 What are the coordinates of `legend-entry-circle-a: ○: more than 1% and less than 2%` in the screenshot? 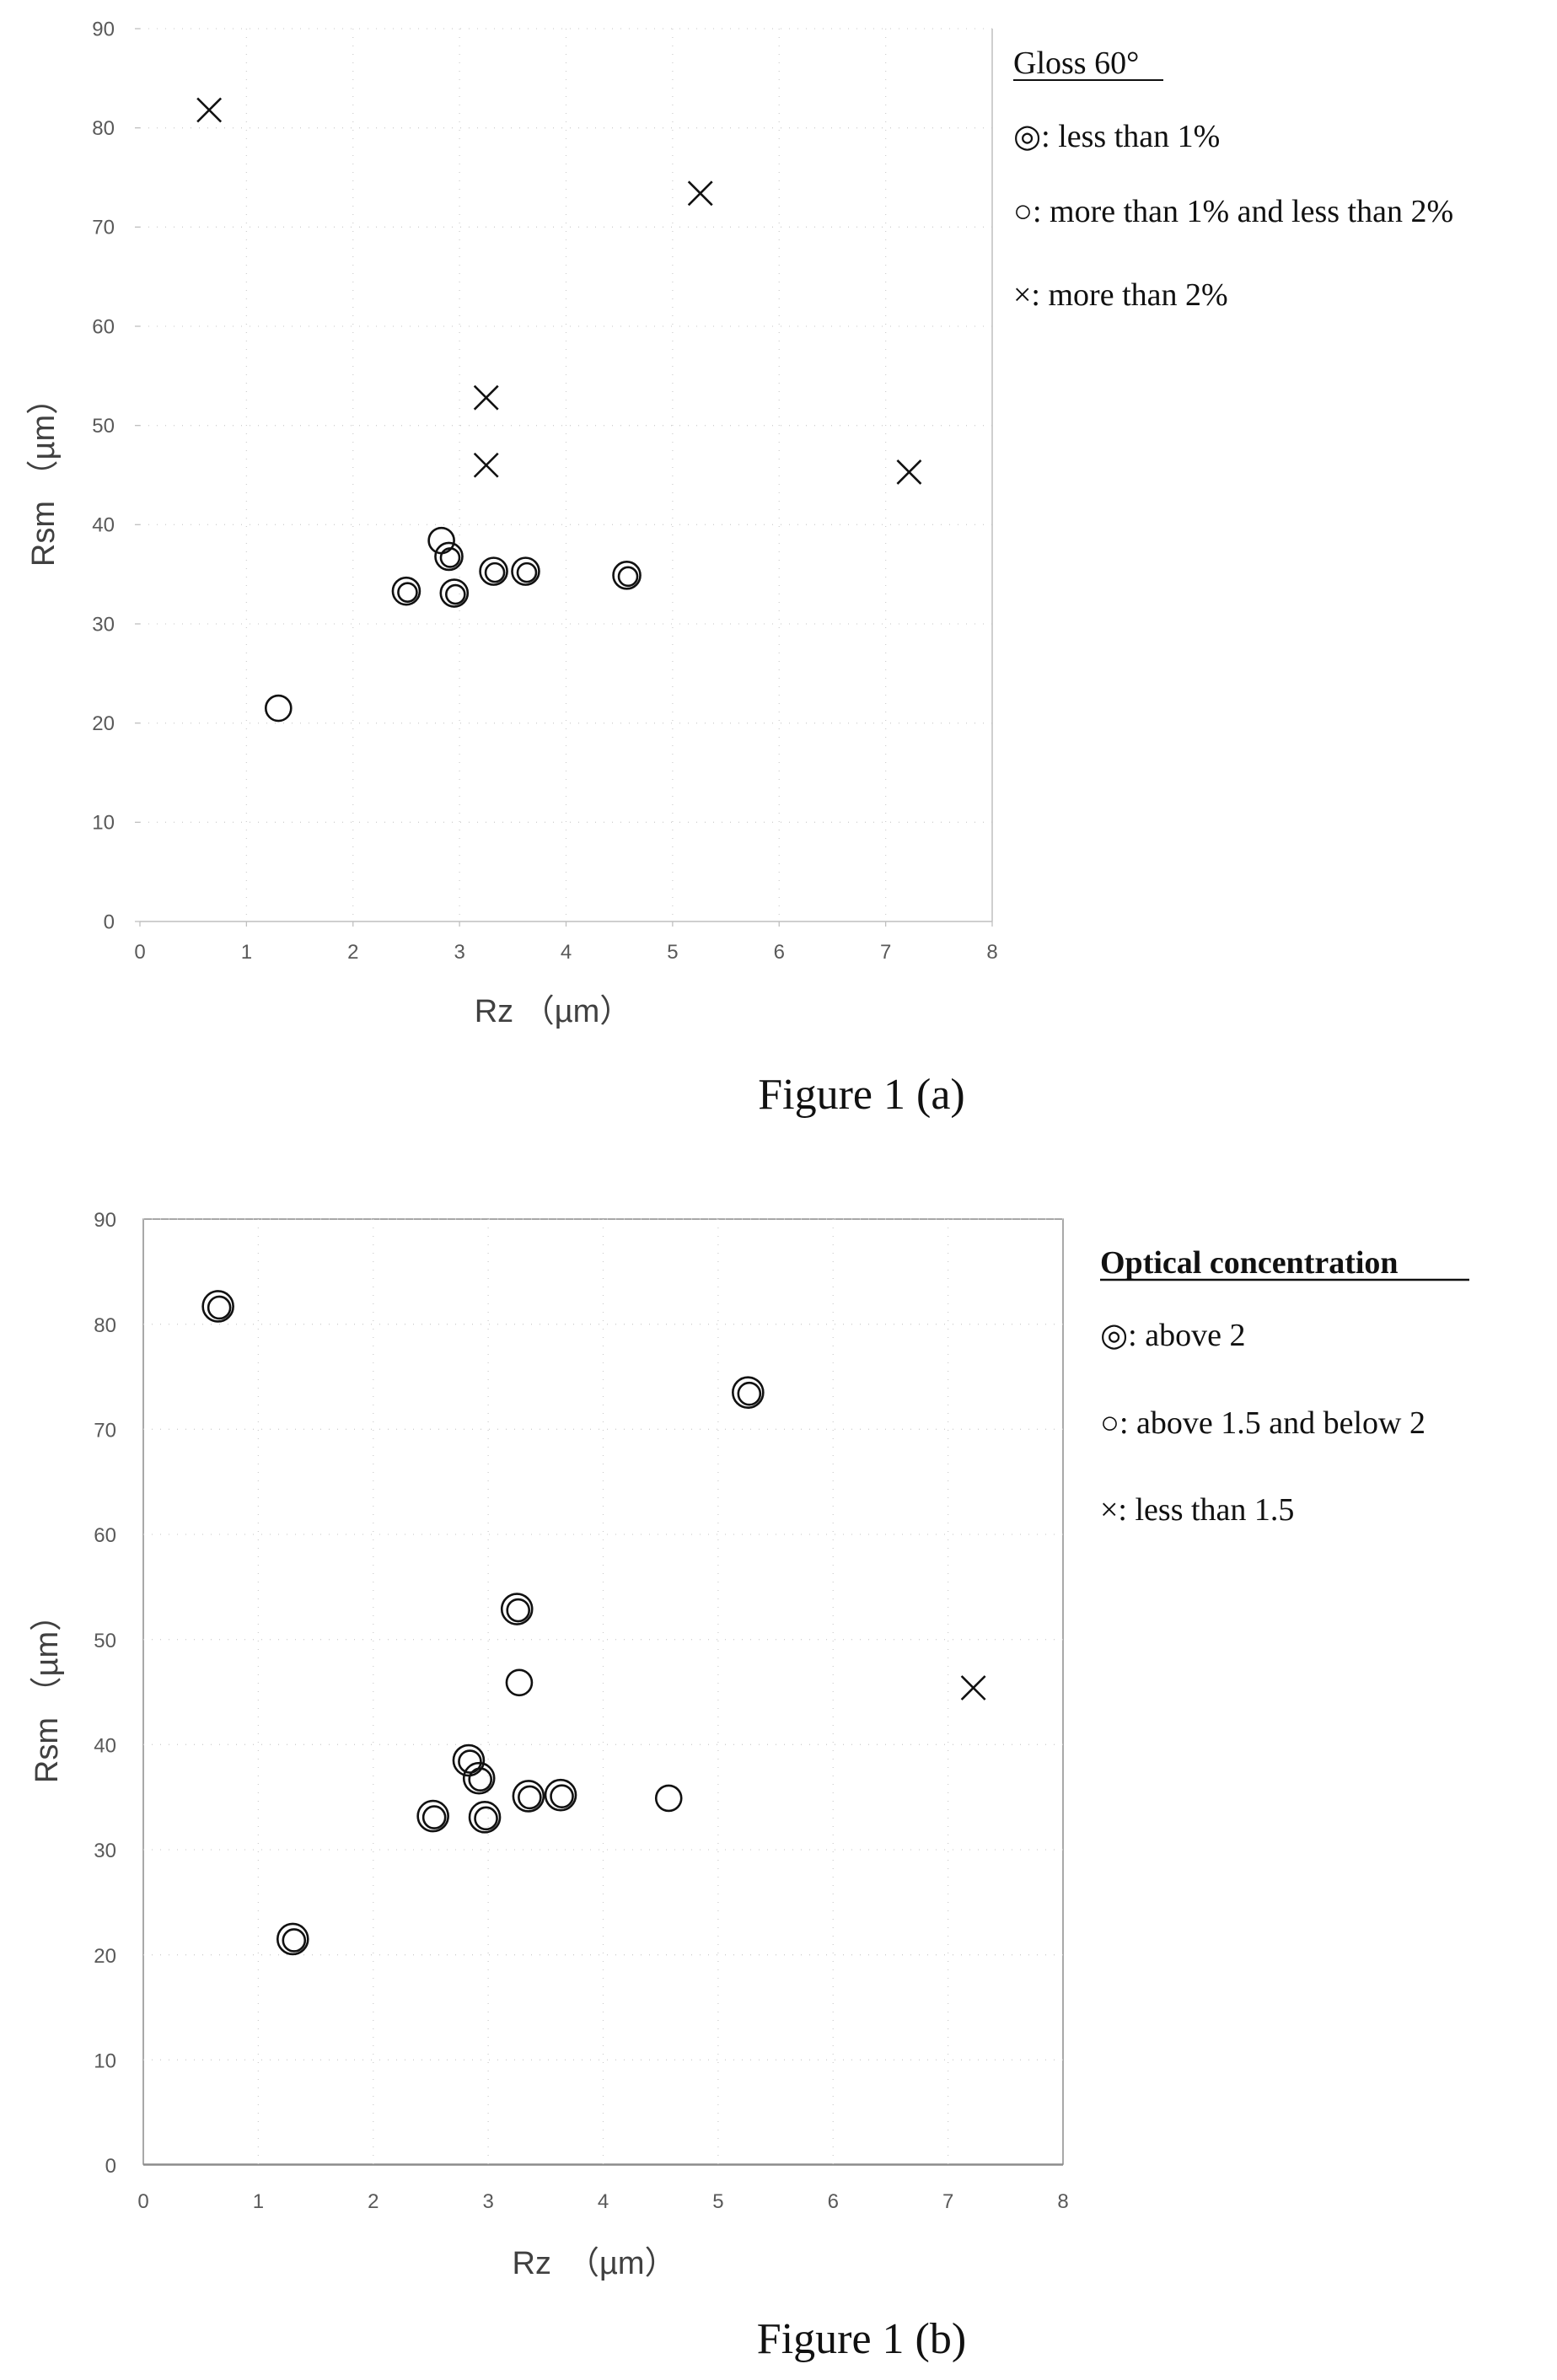 It's located at (1233, 211).